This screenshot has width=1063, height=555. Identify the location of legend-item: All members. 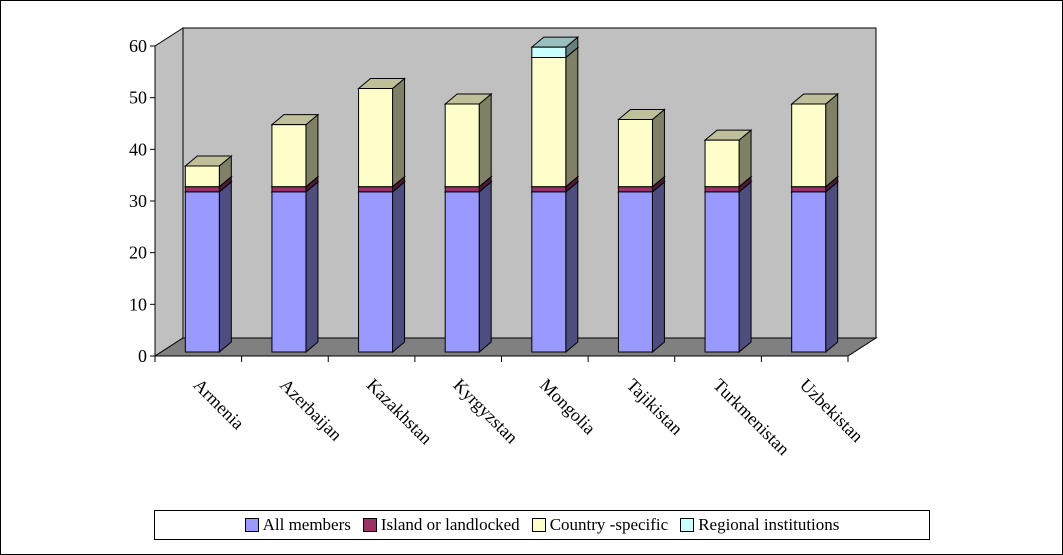
(297, 525).